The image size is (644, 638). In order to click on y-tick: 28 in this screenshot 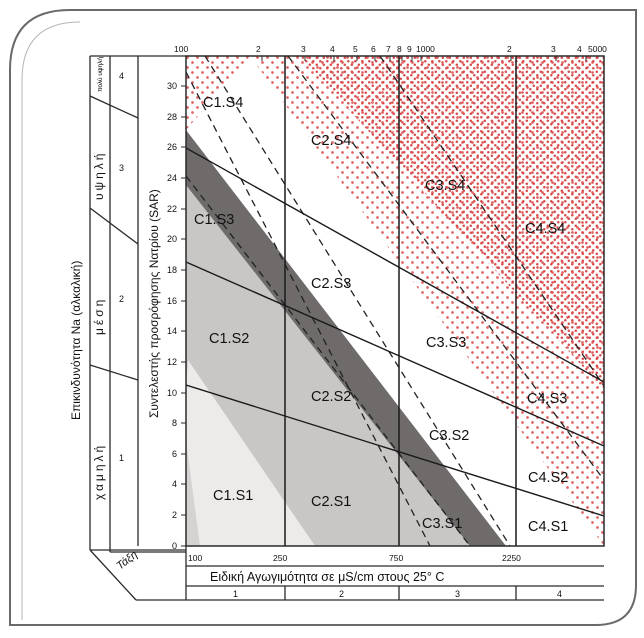, I will do `click(172, 117)`.